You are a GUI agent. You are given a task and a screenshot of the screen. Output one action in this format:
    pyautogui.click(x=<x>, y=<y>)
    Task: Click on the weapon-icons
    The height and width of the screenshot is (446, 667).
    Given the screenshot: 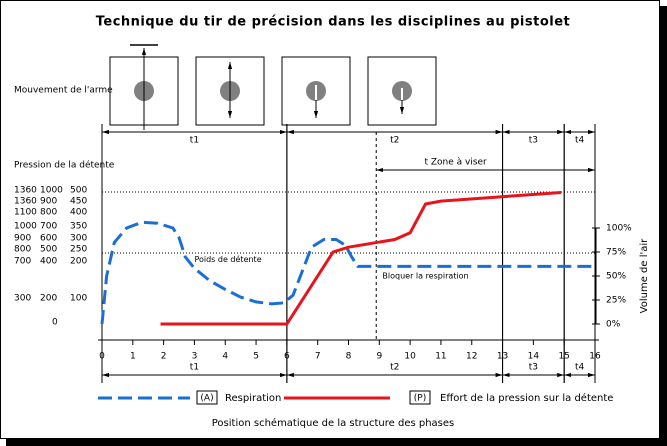 What is the action you would take?
    pyautogui.click(x=273, y=87)
    